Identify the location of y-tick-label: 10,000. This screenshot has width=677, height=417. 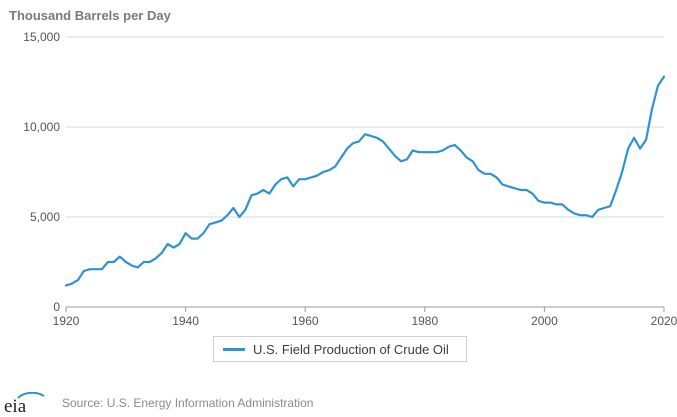
(41, 127).